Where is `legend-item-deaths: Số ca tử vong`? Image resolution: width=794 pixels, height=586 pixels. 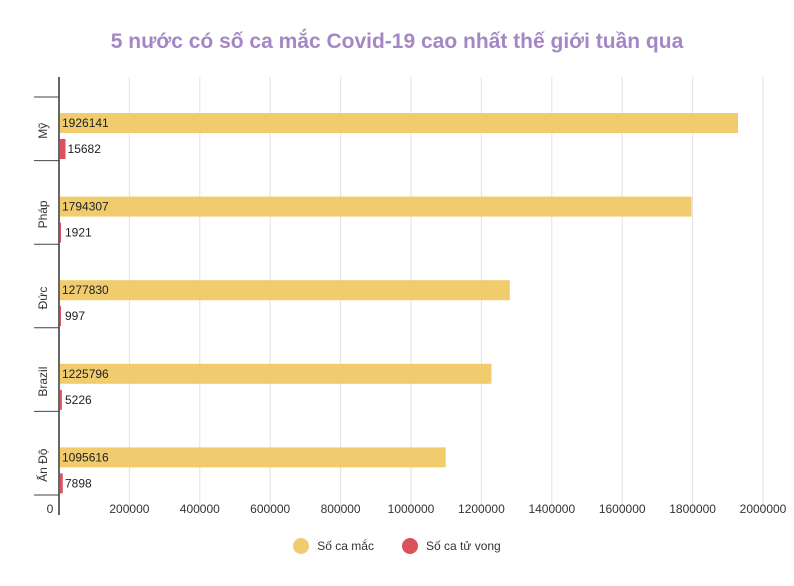 legend-item-deaths: Số ca tử vong is located at coordinates (451, 546).